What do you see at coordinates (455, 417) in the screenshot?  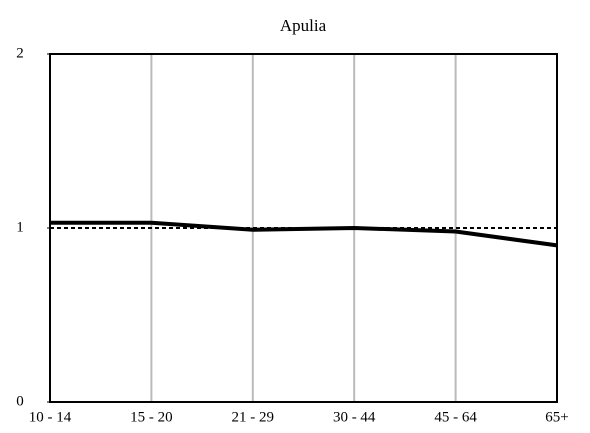 I see `x-tick-label: 45 - 64` at bounding box center [455, 417].